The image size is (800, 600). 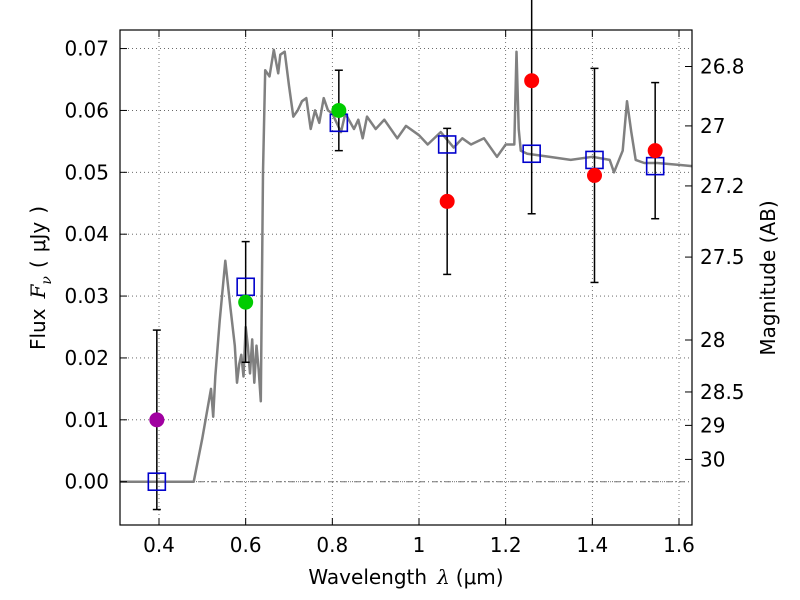 I want to click on y-tick-label: 0.01, so click(x=86, y=420).